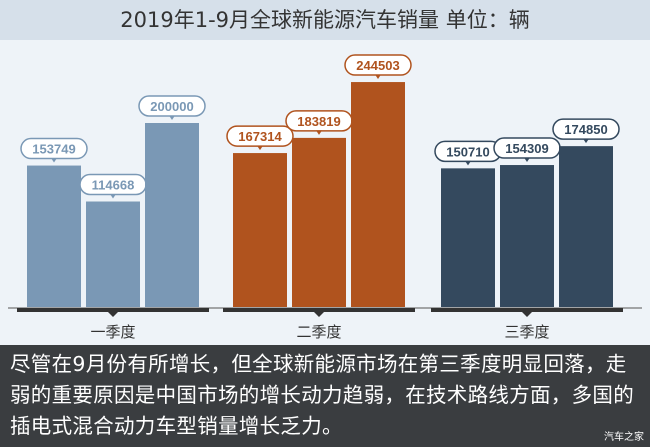  Describe the element at coordinates (113, 185) in the screenshot. I see `data-label: 114668` at that location.